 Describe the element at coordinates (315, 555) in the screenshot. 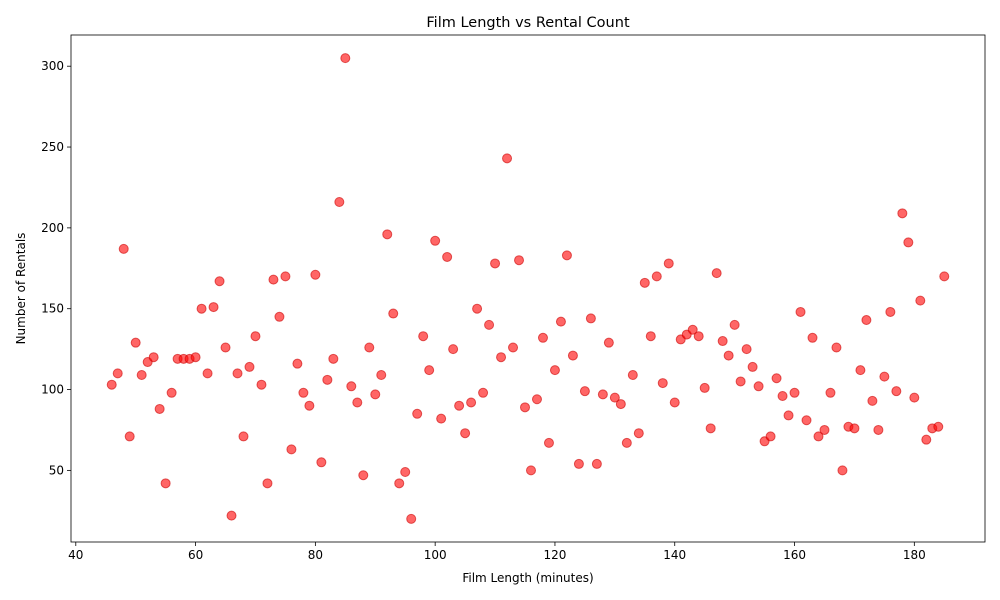

I see `x-tick-label: 80` at that location.